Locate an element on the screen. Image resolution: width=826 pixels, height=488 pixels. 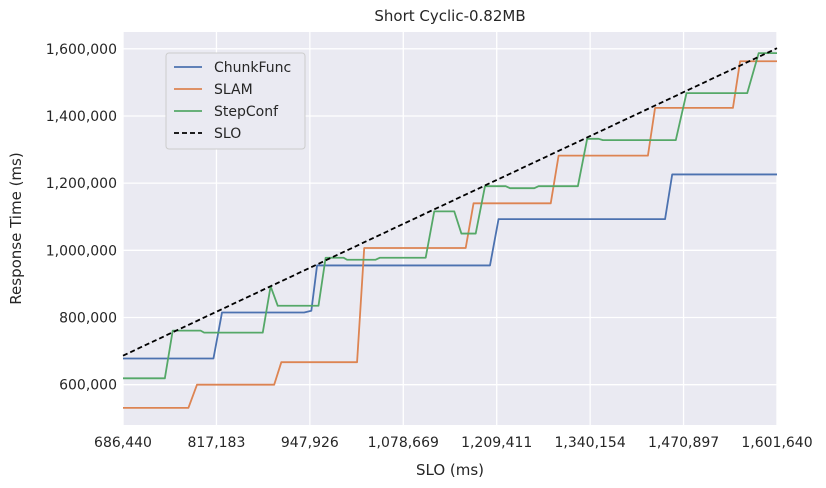
y-axis-label: Response Time (ms) is located at coordinates (16, 228).